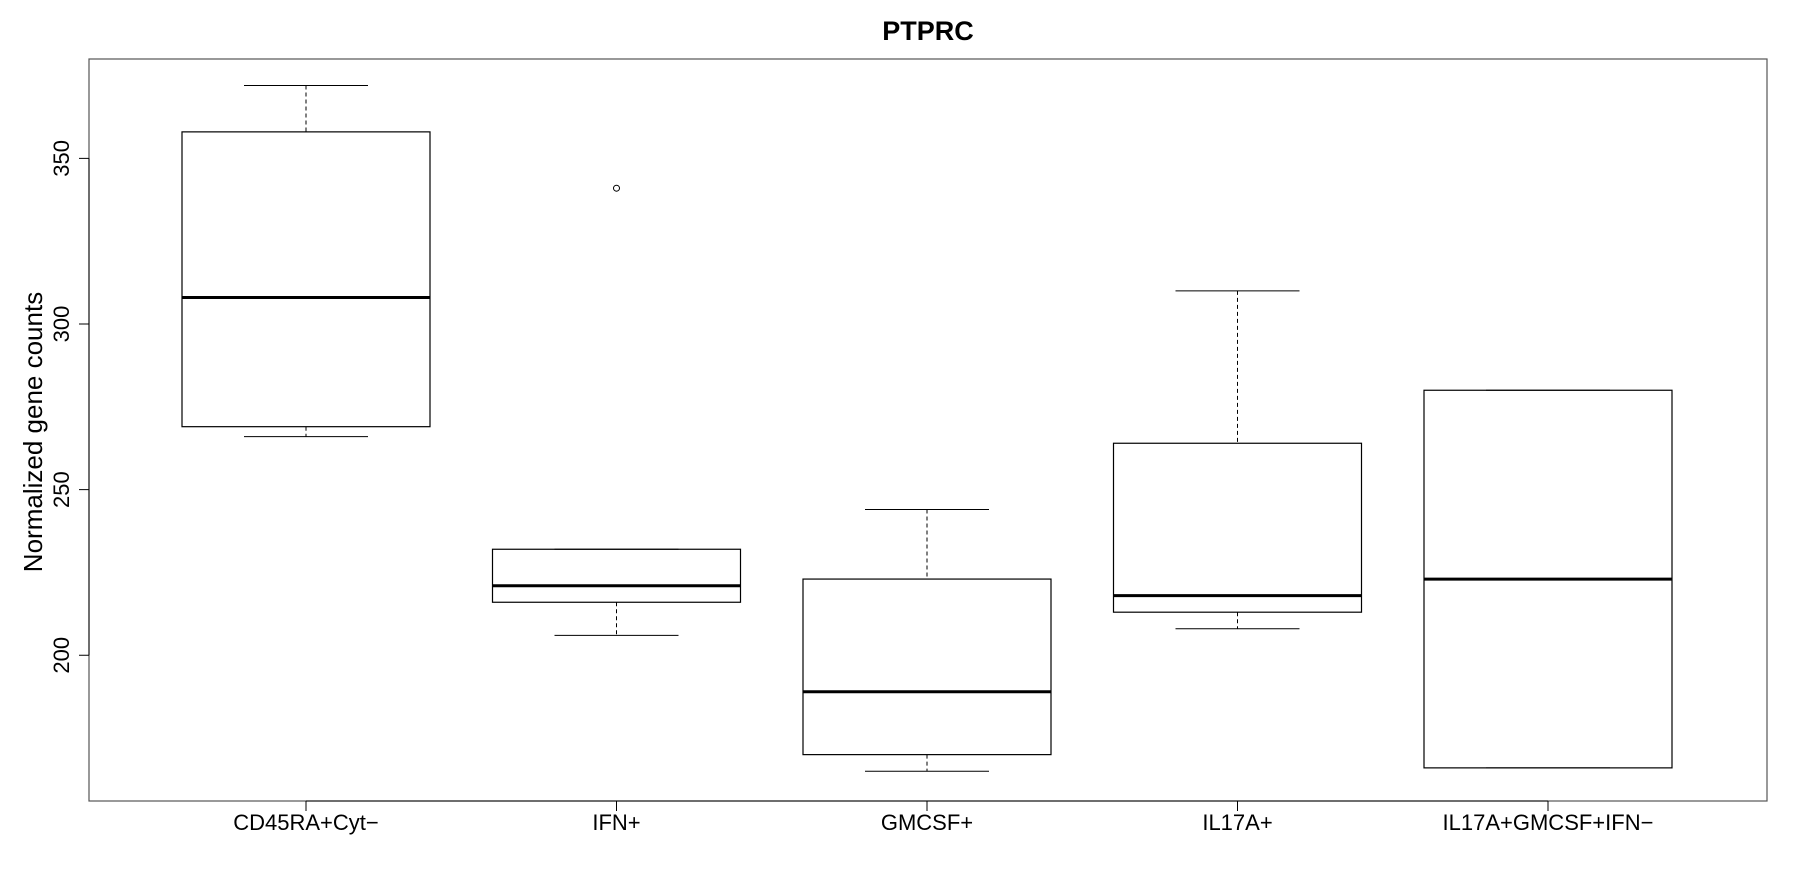 This screenshot has width=1800, height=869. What do you see at coordinates (61, 324) in the screenshot?
I see `y-tick-label: 300` at bounding box center [61, 324].